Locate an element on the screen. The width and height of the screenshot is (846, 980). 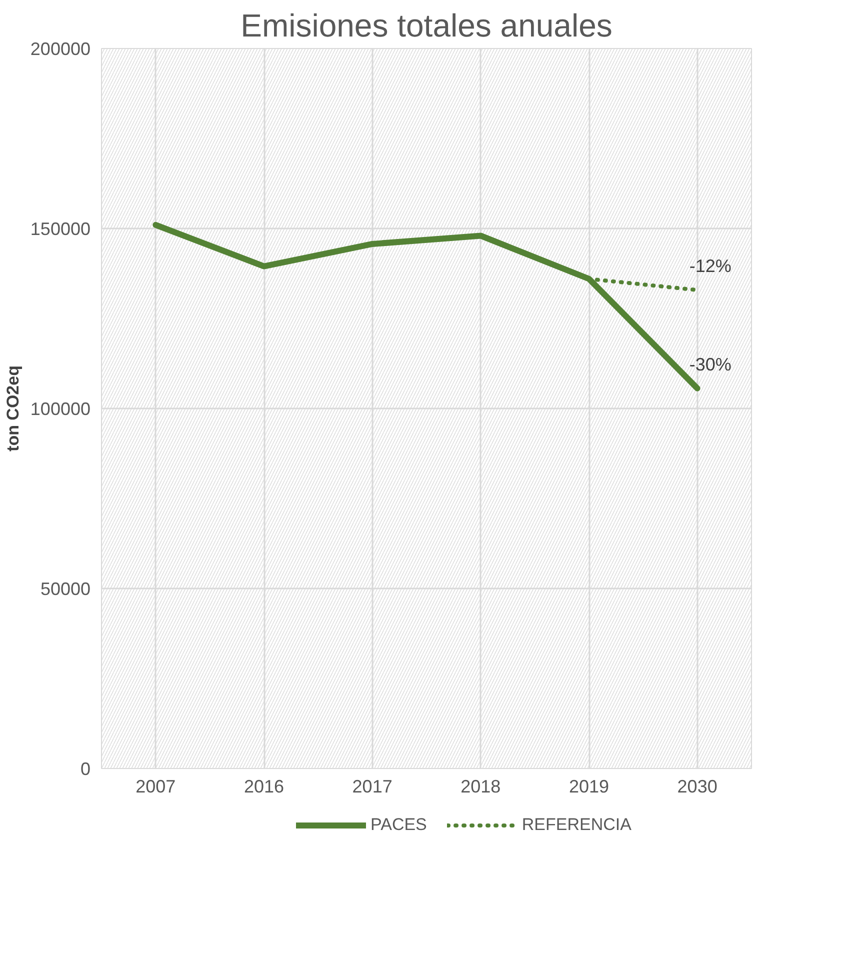
x-tick-label: 2030 is located at coordinates (697, 786).